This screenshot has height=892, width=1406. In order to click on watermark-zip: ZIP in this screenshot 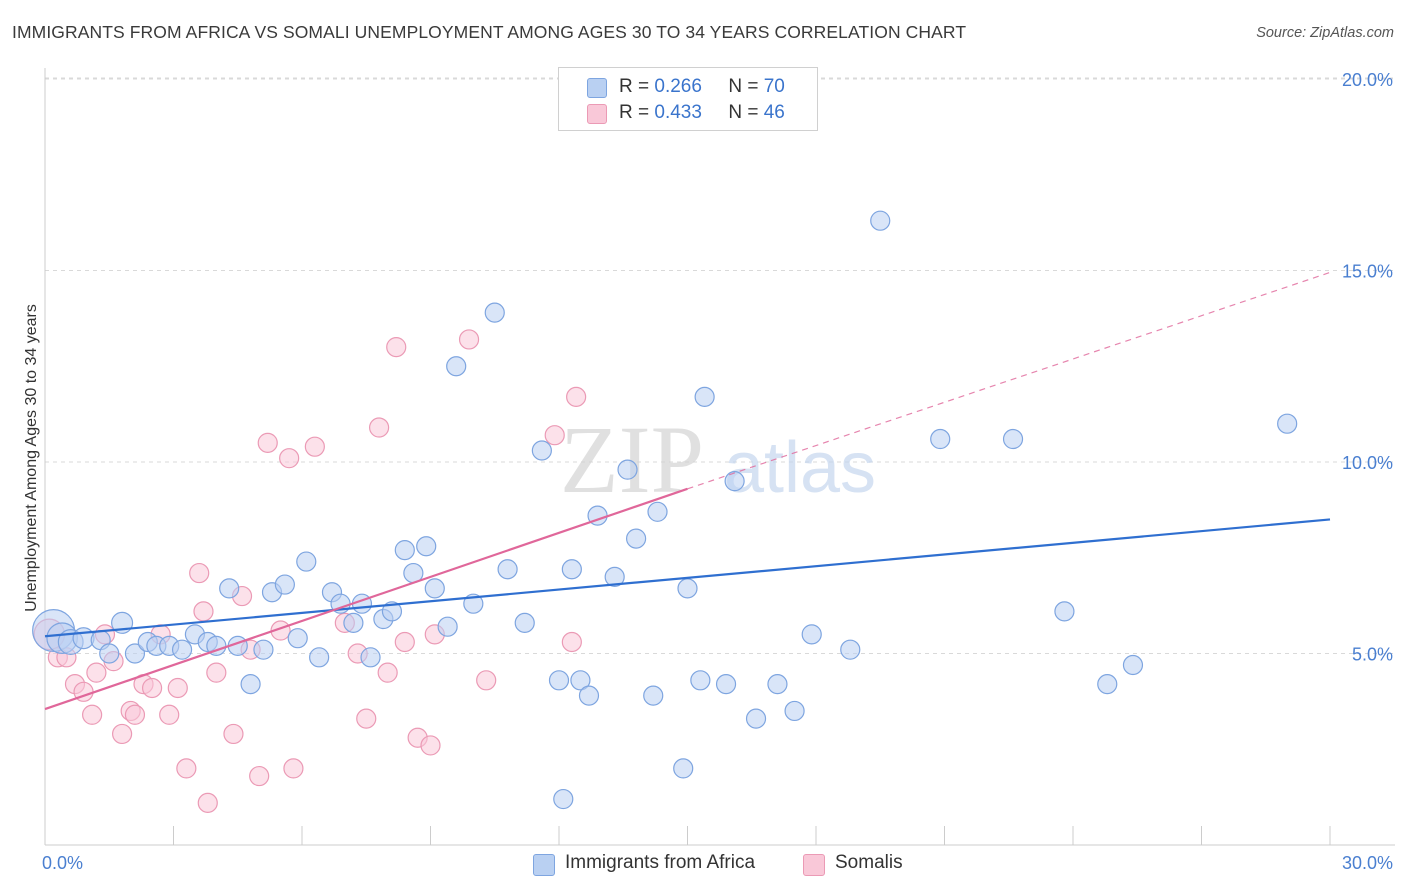, I will do `click(632, 459)`.